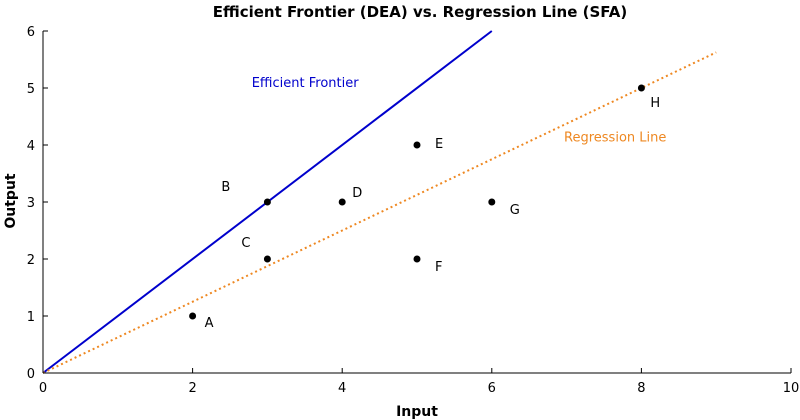  I want to click on point-c, so click(267, 259).